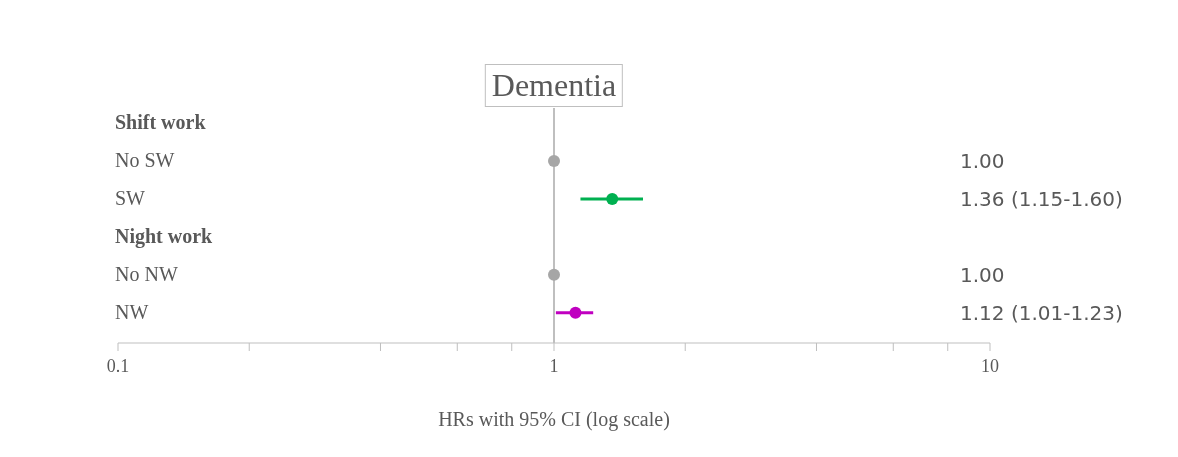 This screenshot has height=457, width=1178. Describe the element at coordinates (554, 85) in the screenshot. I see `chart-title: Dementia` at that location.